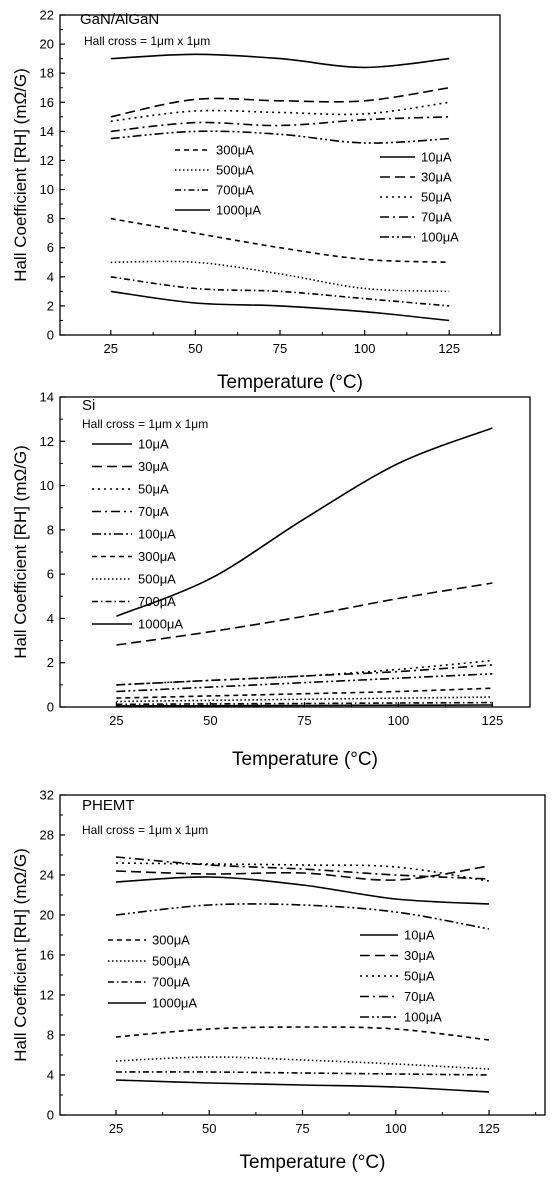  What do you see at coordinates (47, 15) in the screenshot?
I see `y-tick-label: 22` at bounding box center [47, 15].